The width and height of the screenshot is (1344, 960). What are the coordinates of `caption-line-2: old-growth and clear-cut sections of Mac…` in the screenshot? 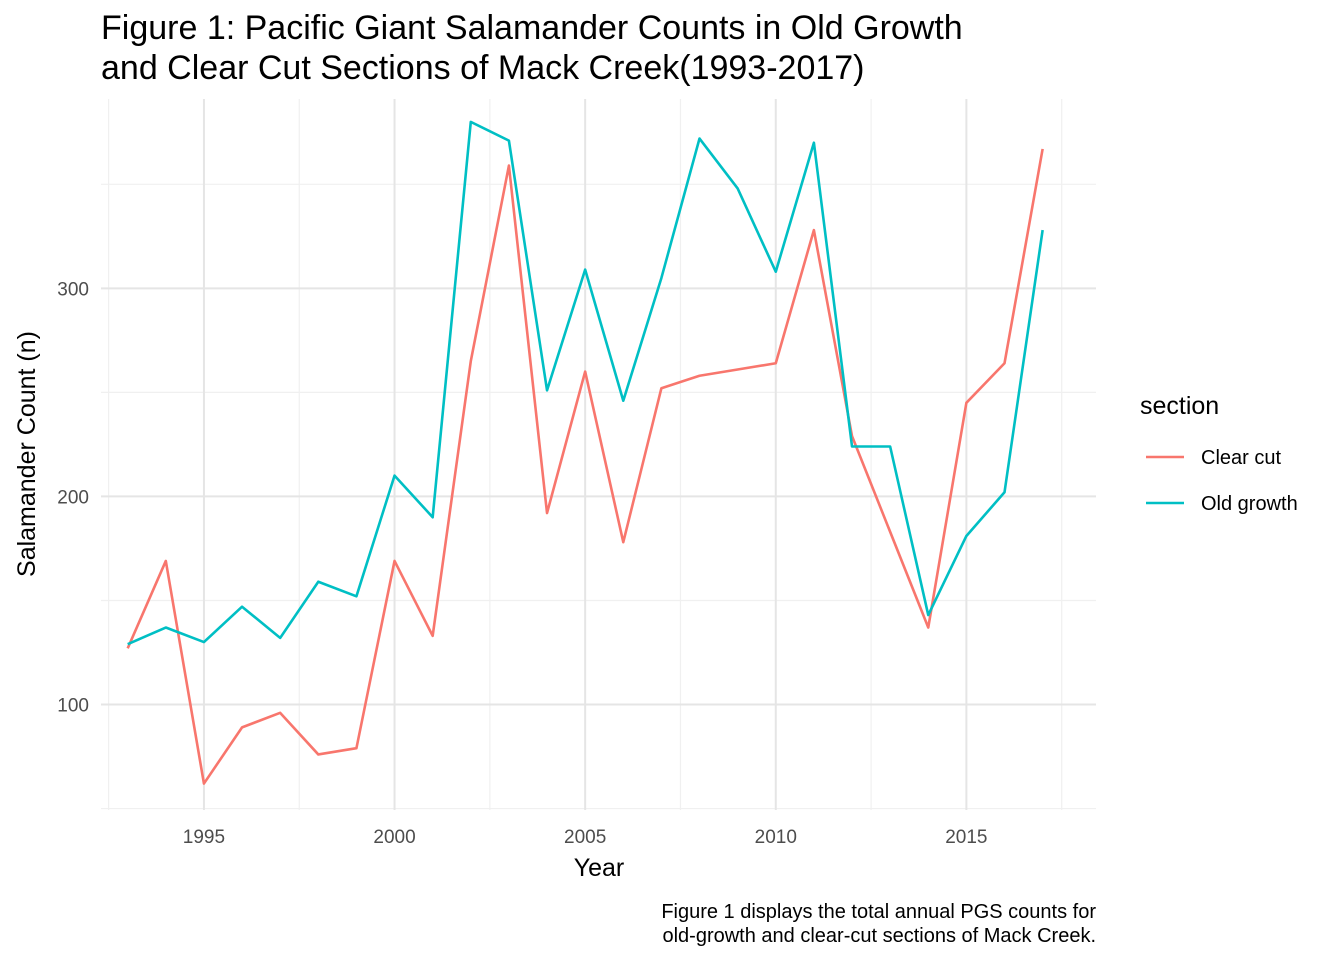 It's located at (879, 936).